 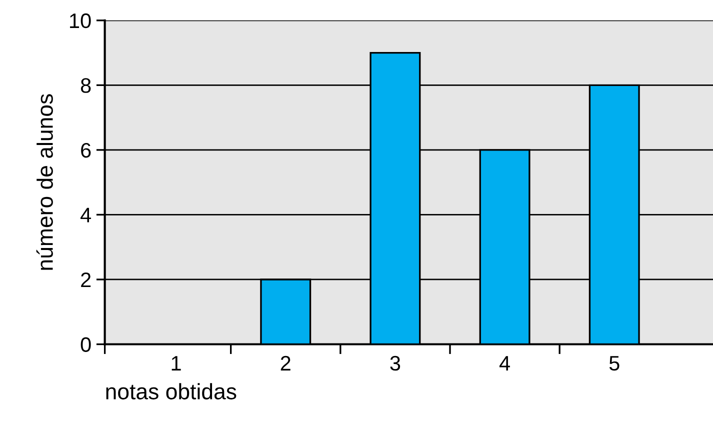 What do you see at coordinates (86, 215) in the screenshot?
I see `y-tick-label: 4` at bounding box center [86, 215].